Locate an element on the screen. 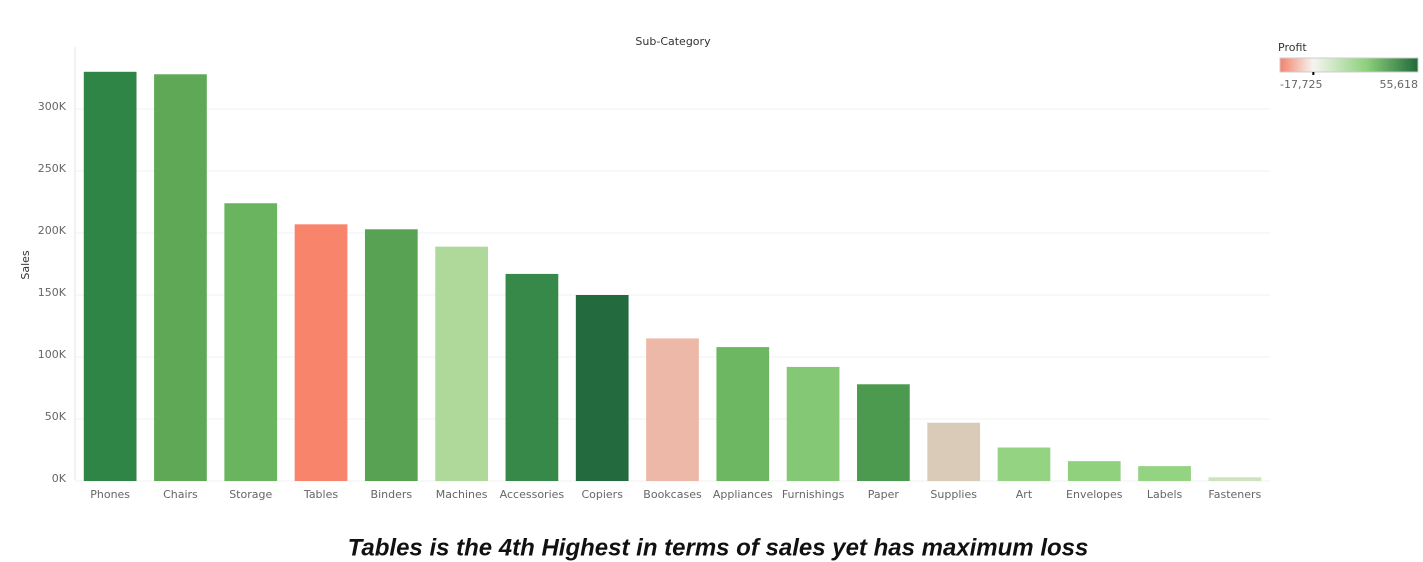 The height and width of the screenshot is (562, 1423). y-tick-label: 50K is located at coordinates (56, 416).